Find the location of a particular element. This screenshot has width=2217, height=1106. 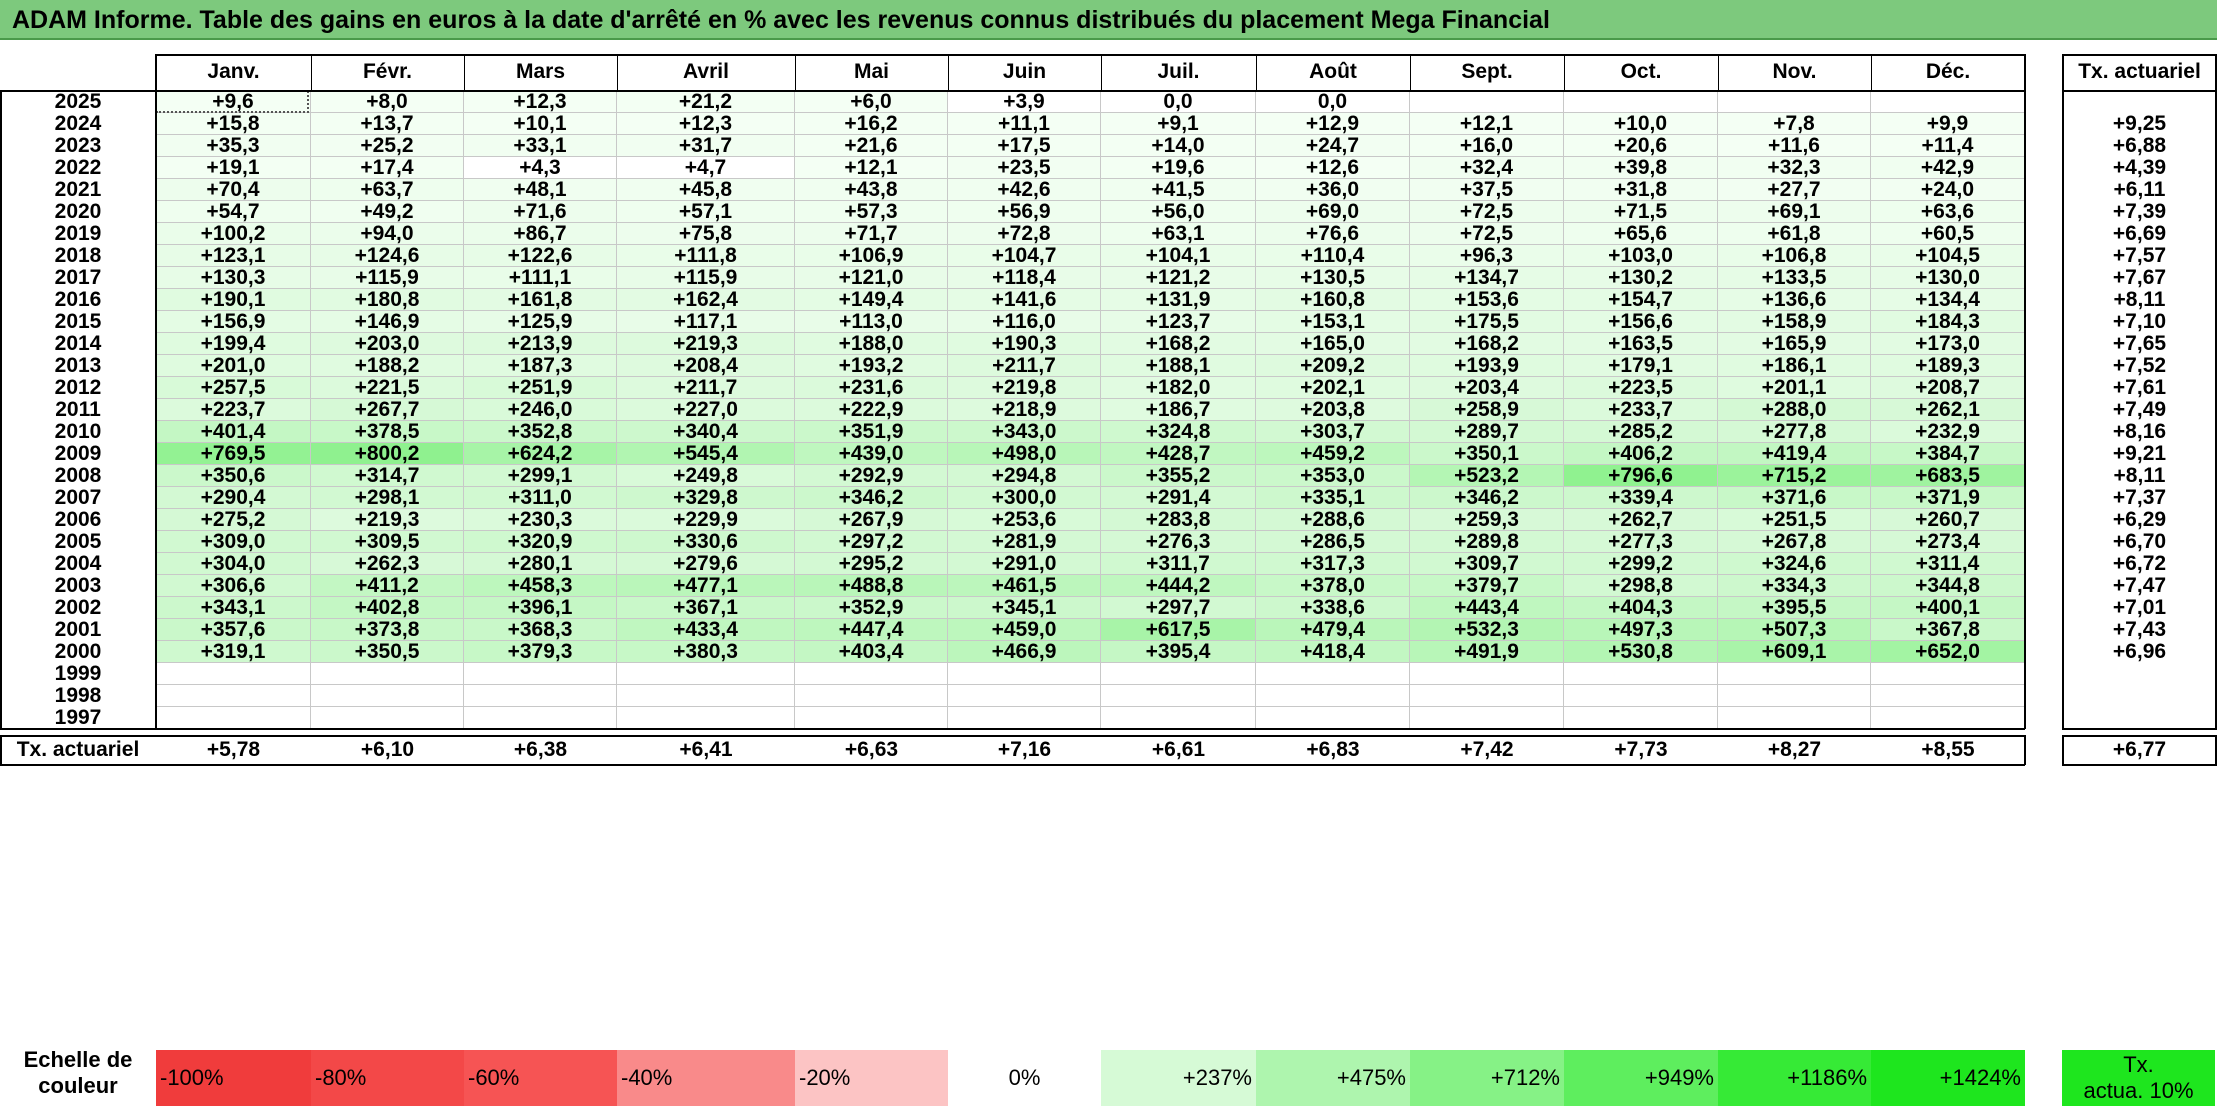

table-cell: +180,8 is located at coordinates (387, 300).